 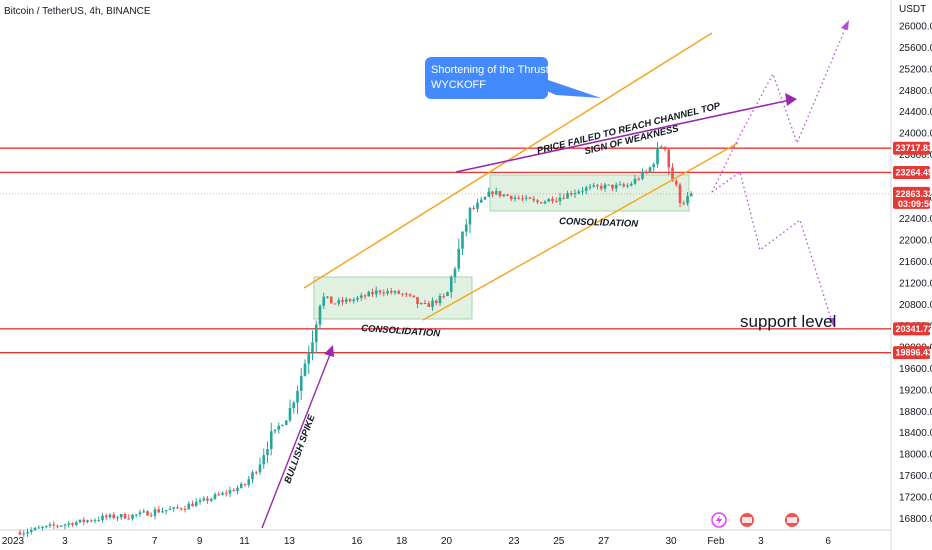 What do you see at coordinates (77, 11) in the screenshot?
I see `chart-title: Bitcoin / TetherUS, 4h, BINANCE` at bounding box center [77, 11].